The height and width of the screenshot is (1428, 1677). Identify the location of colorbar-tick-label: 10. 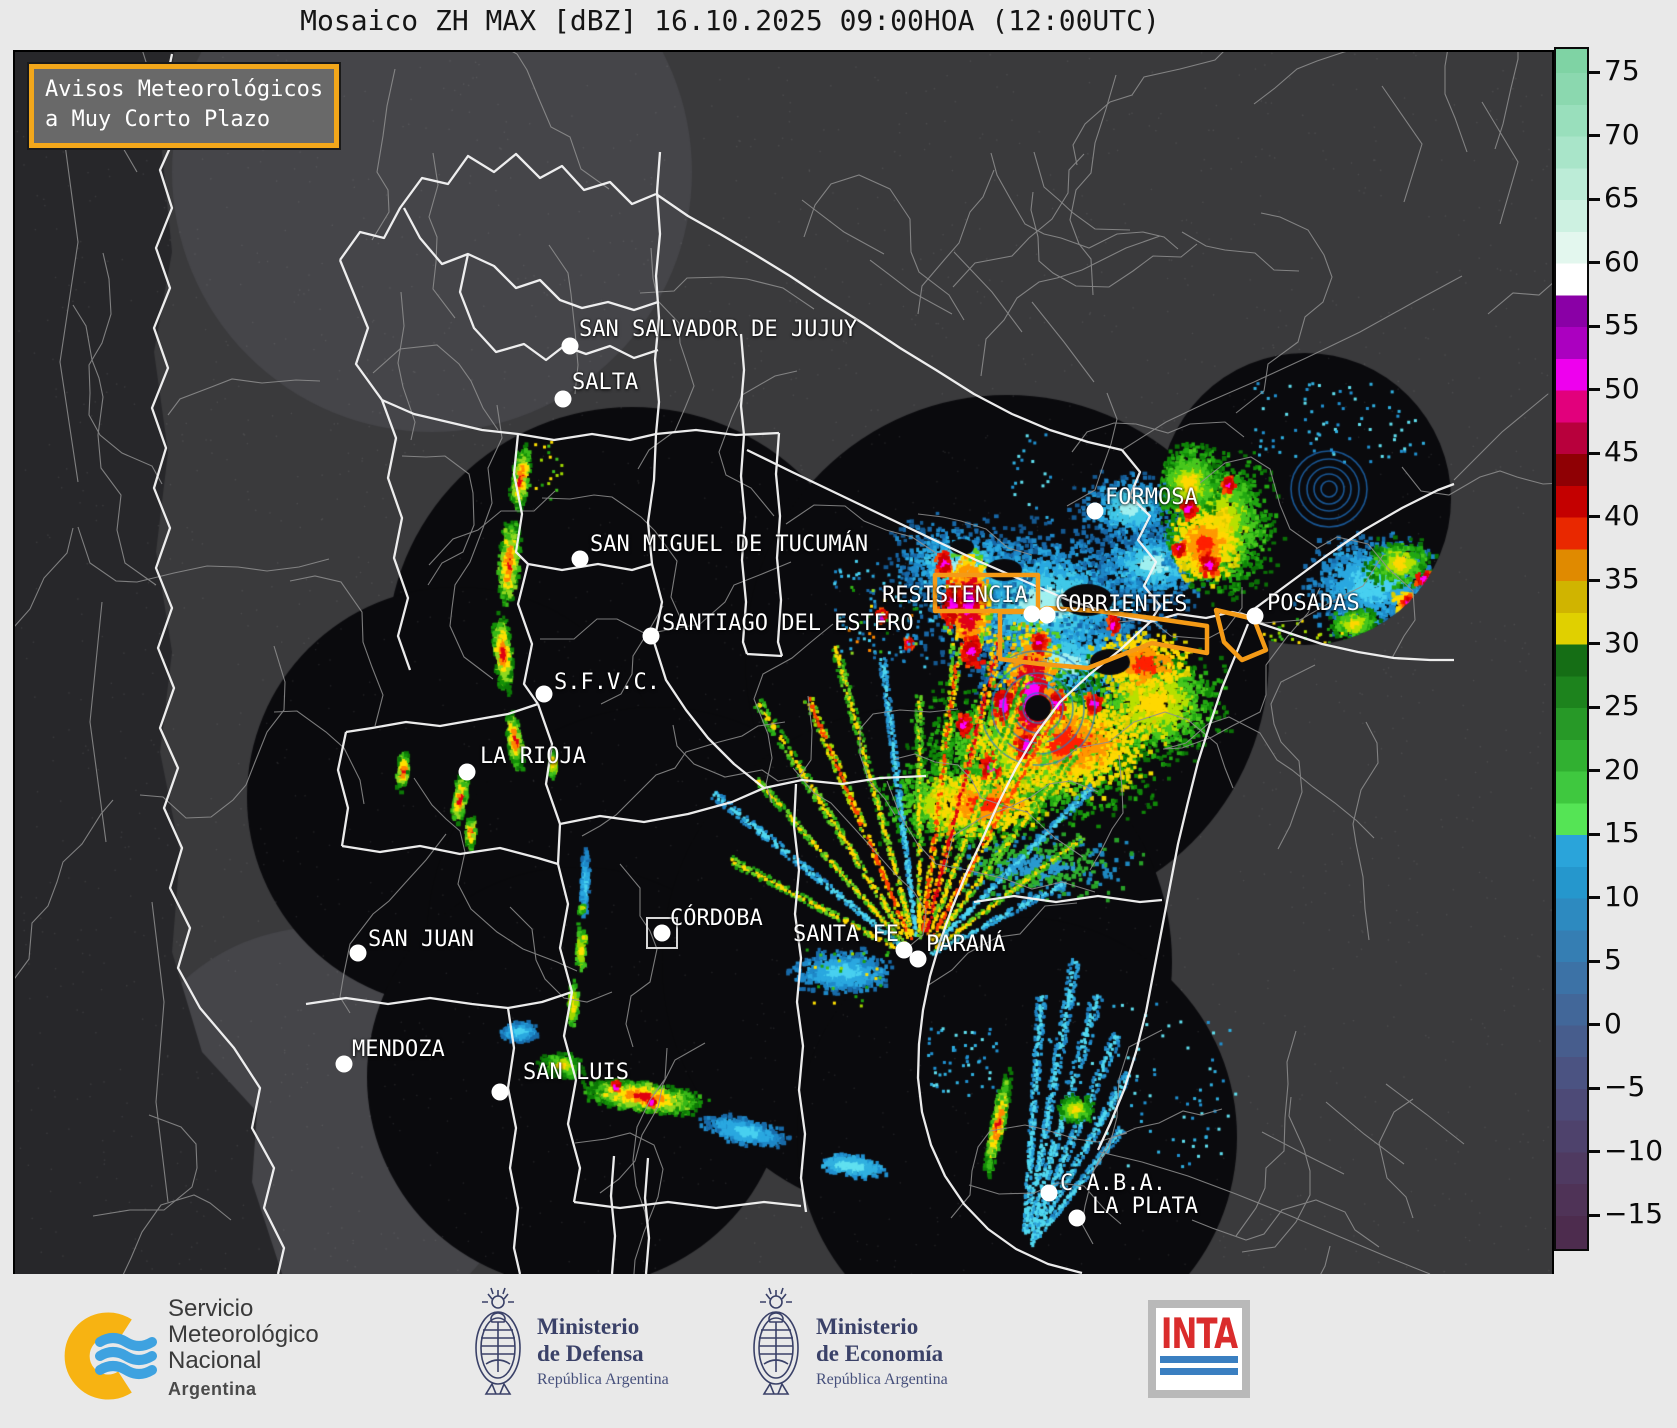
(1622, 896).